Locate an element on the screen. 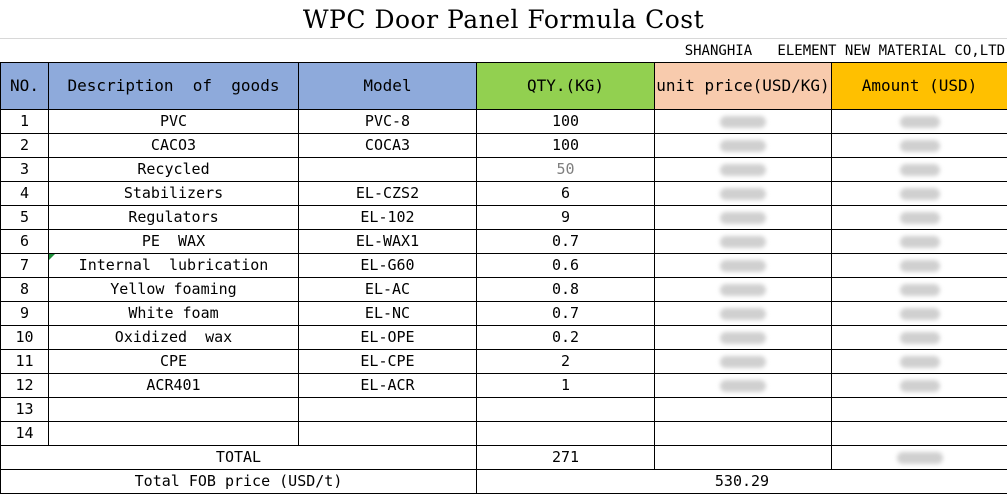  row-model: COCA3 is located at coordinates (388, 146).